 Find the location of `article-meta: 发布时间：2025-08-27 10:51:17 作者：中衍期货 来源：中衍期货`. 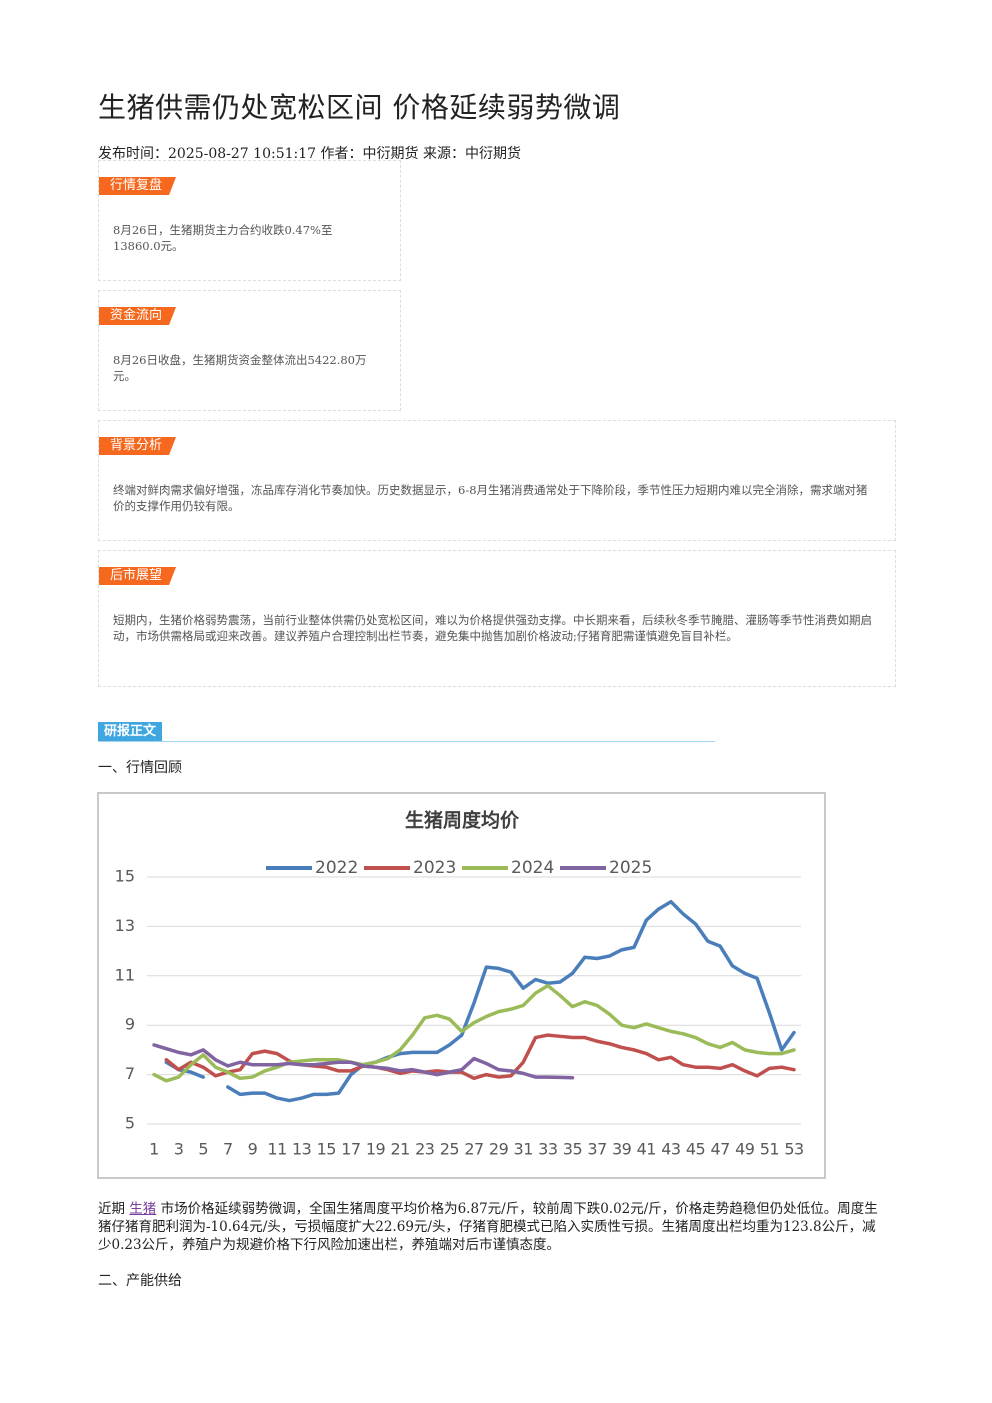

article-meta: 发布时间：2025-08-27 10:51:17 作者：中衍期货 来源：中衍期货 is located at coordinates (309, 154).